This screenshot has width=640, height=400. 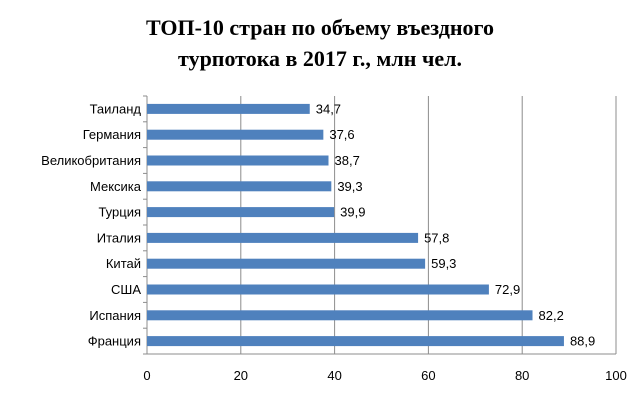 What do you see at coordinates (428, 375) in the screenshot?
I see `x-tick-label: 60` at bounding box center [428, 375].